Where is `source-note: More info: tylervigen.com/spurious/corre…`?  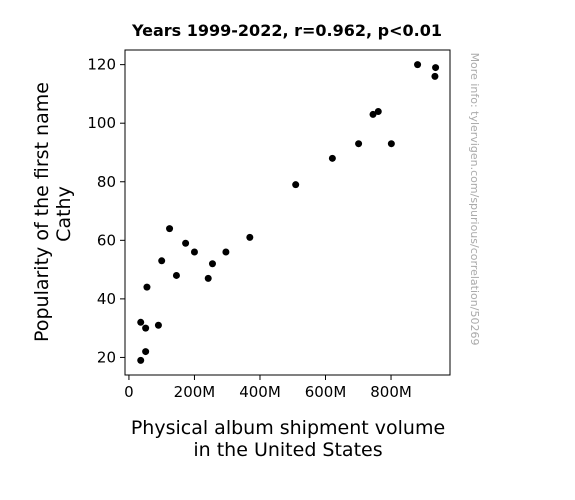 source-note: More info: tylervigen.com/spurious/corre… is located at coordinates (474, 199).